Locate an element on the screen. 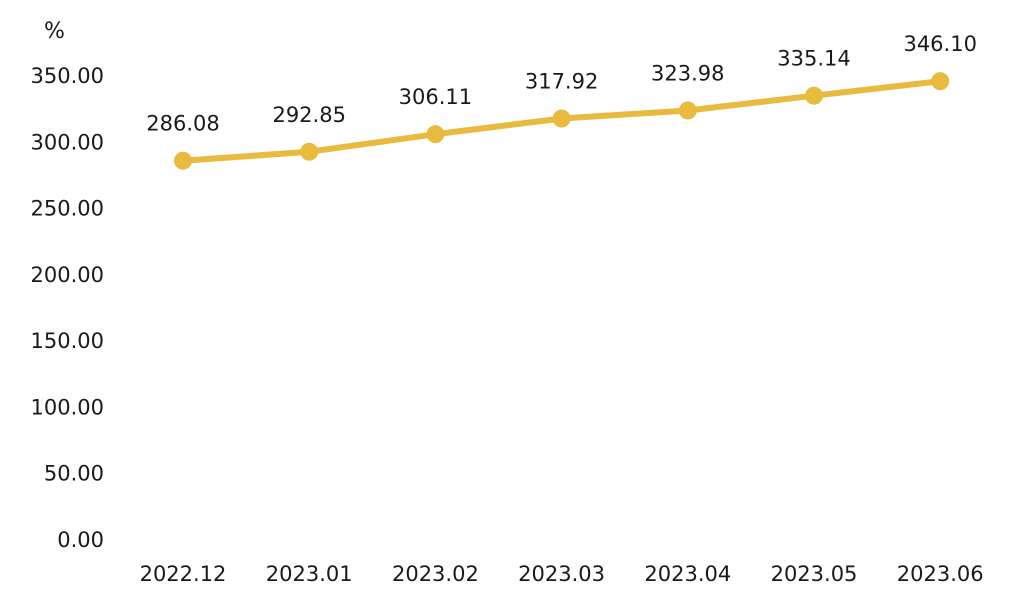 This screenshot has height=609, width=1024. y-tick-label: 250.00 is located at coordinates (67, 209).